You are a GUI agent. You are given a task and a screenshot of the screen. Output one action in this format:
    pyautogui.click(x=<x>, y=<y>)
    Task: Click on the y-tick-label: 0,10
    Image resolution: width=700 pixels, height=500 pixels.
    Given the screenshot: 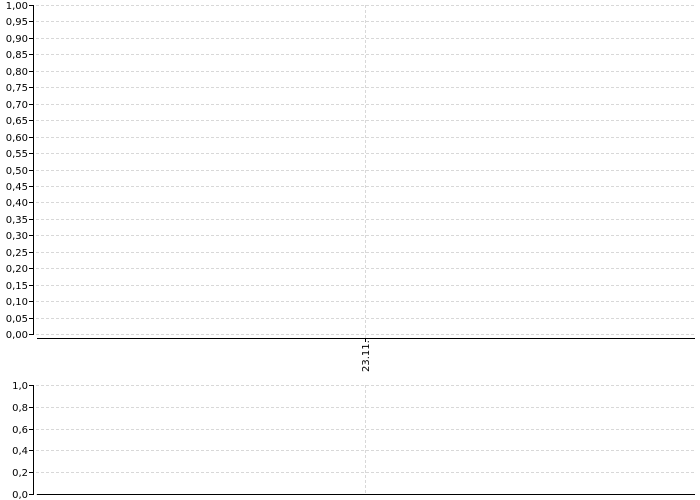 What is the action you would take?
    pyautogui.click(x=17, y=302)
    